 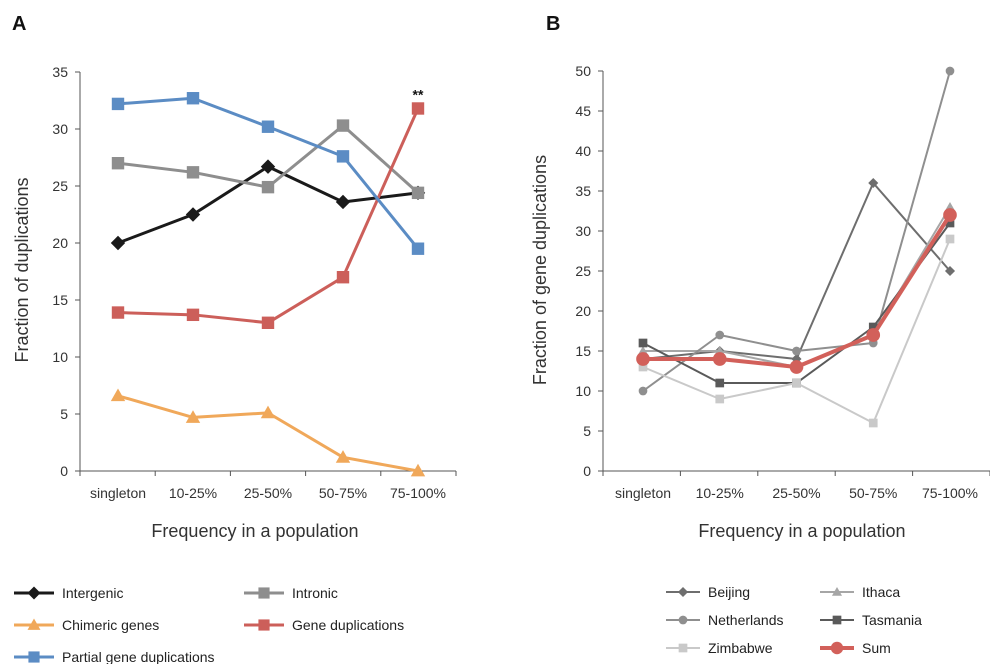 What do you see at coordinates (796, 493) in the screenshot?
I see `panel-b-x-tick-label: 25-50%` at bounding box center [796, 493].